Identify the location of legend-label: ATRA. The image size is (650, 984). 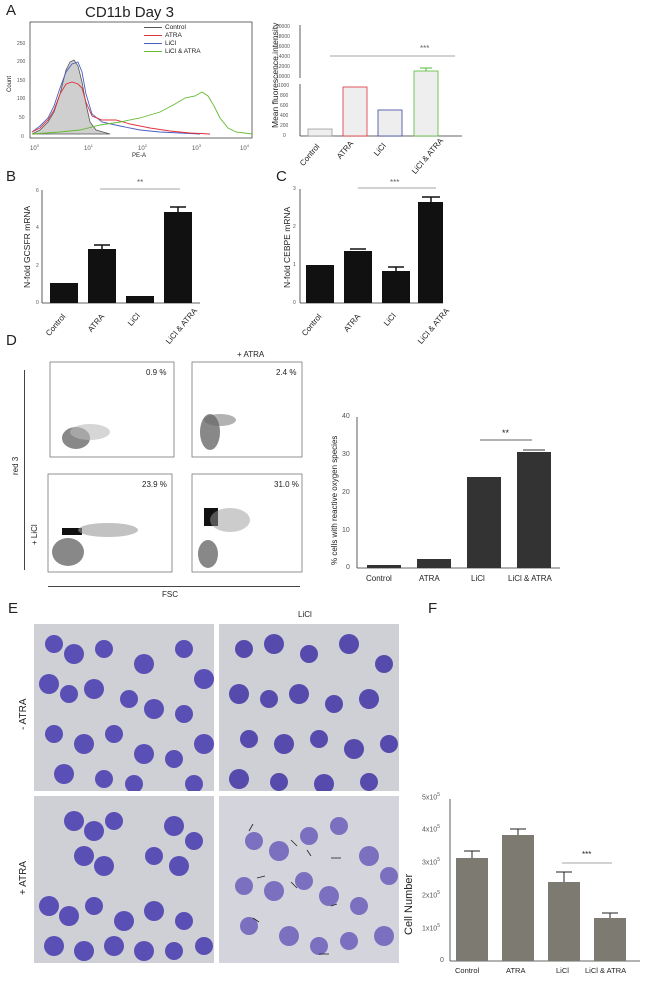
(173, 35).